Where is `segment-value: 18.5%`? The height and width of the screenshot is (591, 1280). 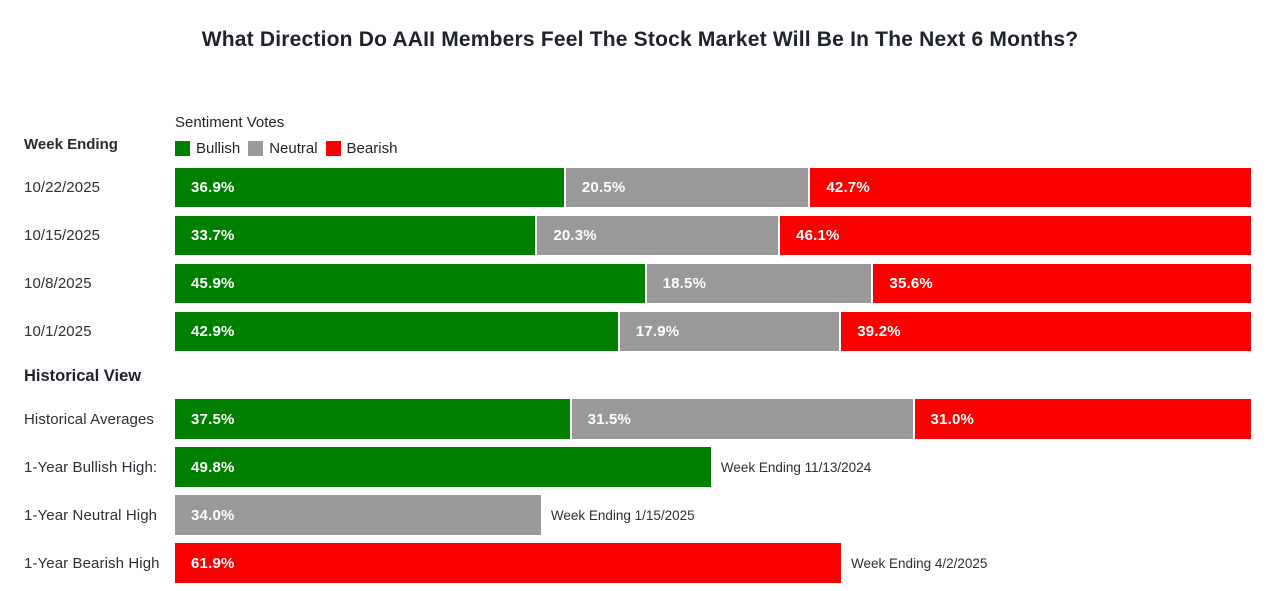
segment-value: 18.5% is located at coordinates (684, 283).